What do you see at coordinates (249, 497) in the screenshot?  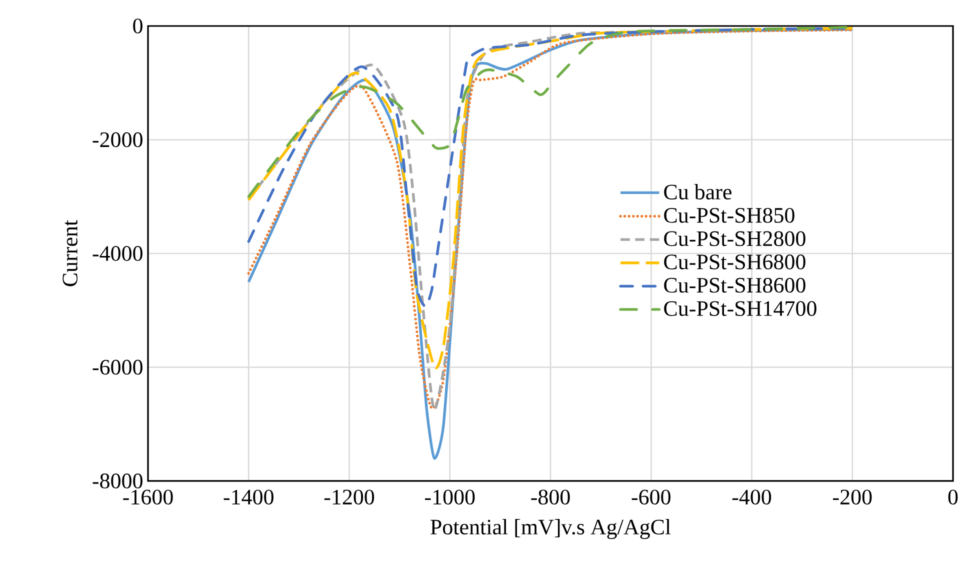 I see `x-tick-label: -1400` at bounding box center [249, 497].